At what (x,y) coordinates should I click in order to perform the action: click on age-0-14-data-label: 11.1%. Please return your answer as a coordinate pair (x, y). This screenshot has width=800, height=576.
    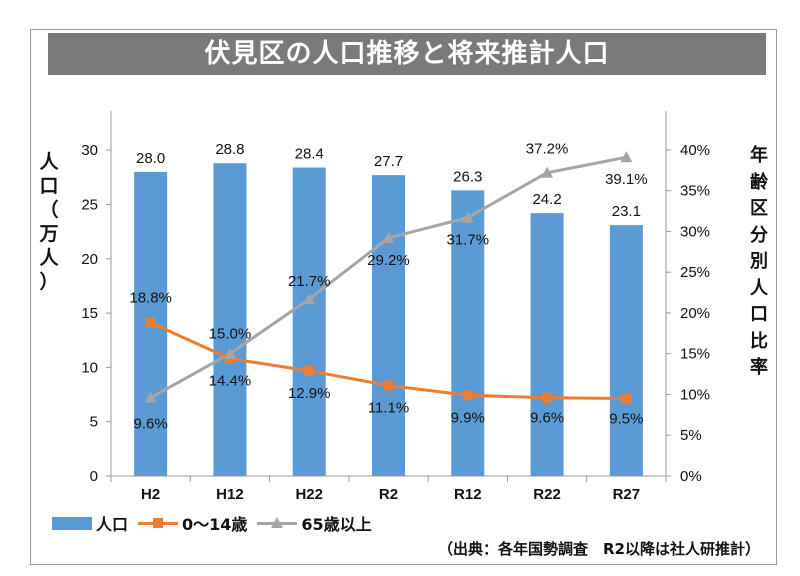
    Looking at the image, I should click on (388, 408).